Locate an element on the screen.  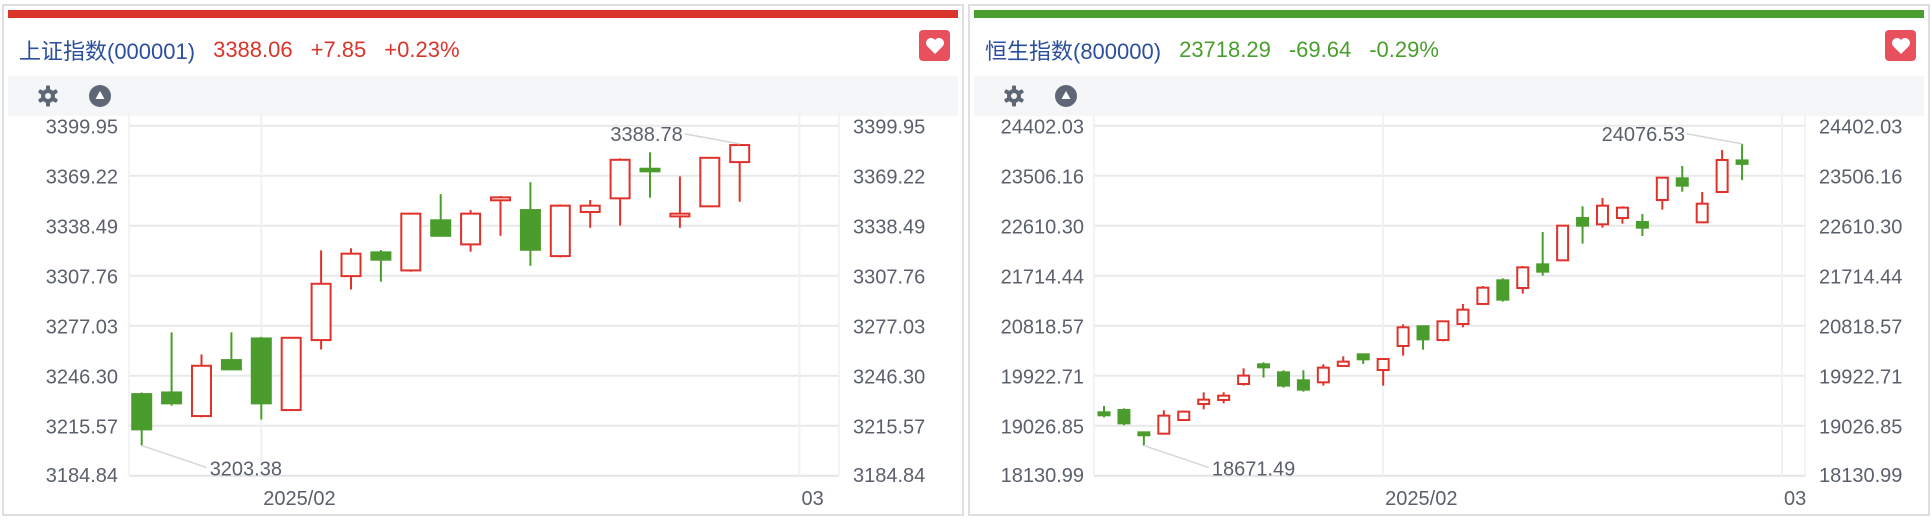
x-tick-label: 03 is located at coordinates (1795, 499).